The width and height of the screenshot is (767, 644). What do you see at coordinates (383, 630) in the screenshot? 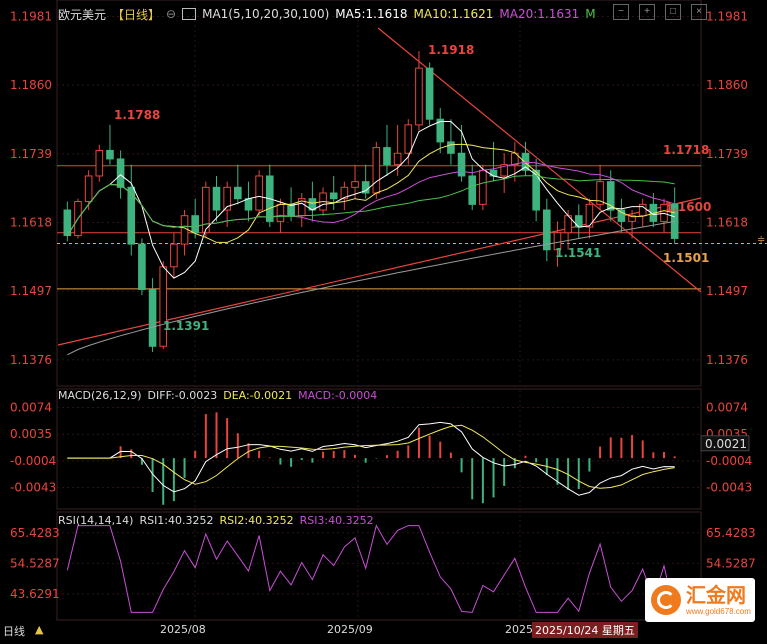
I see `footer-bar: 日线 ▲ 2025/08 2025/09 2025 2025/10/24 星期五` at bounding box center [383, 630].